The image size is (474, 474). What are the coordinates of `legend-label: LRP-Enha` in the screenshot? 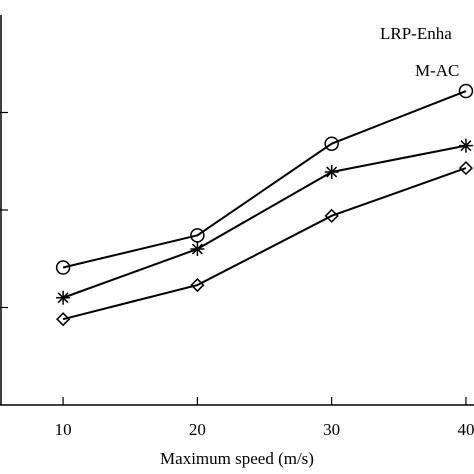 It's located at (416, 33).